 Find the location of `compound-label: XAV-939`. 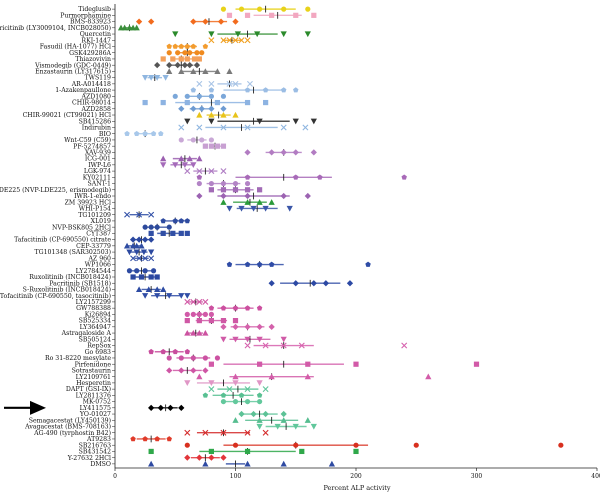

compound-label: XAV-939 is located at coordinates (98, 152).